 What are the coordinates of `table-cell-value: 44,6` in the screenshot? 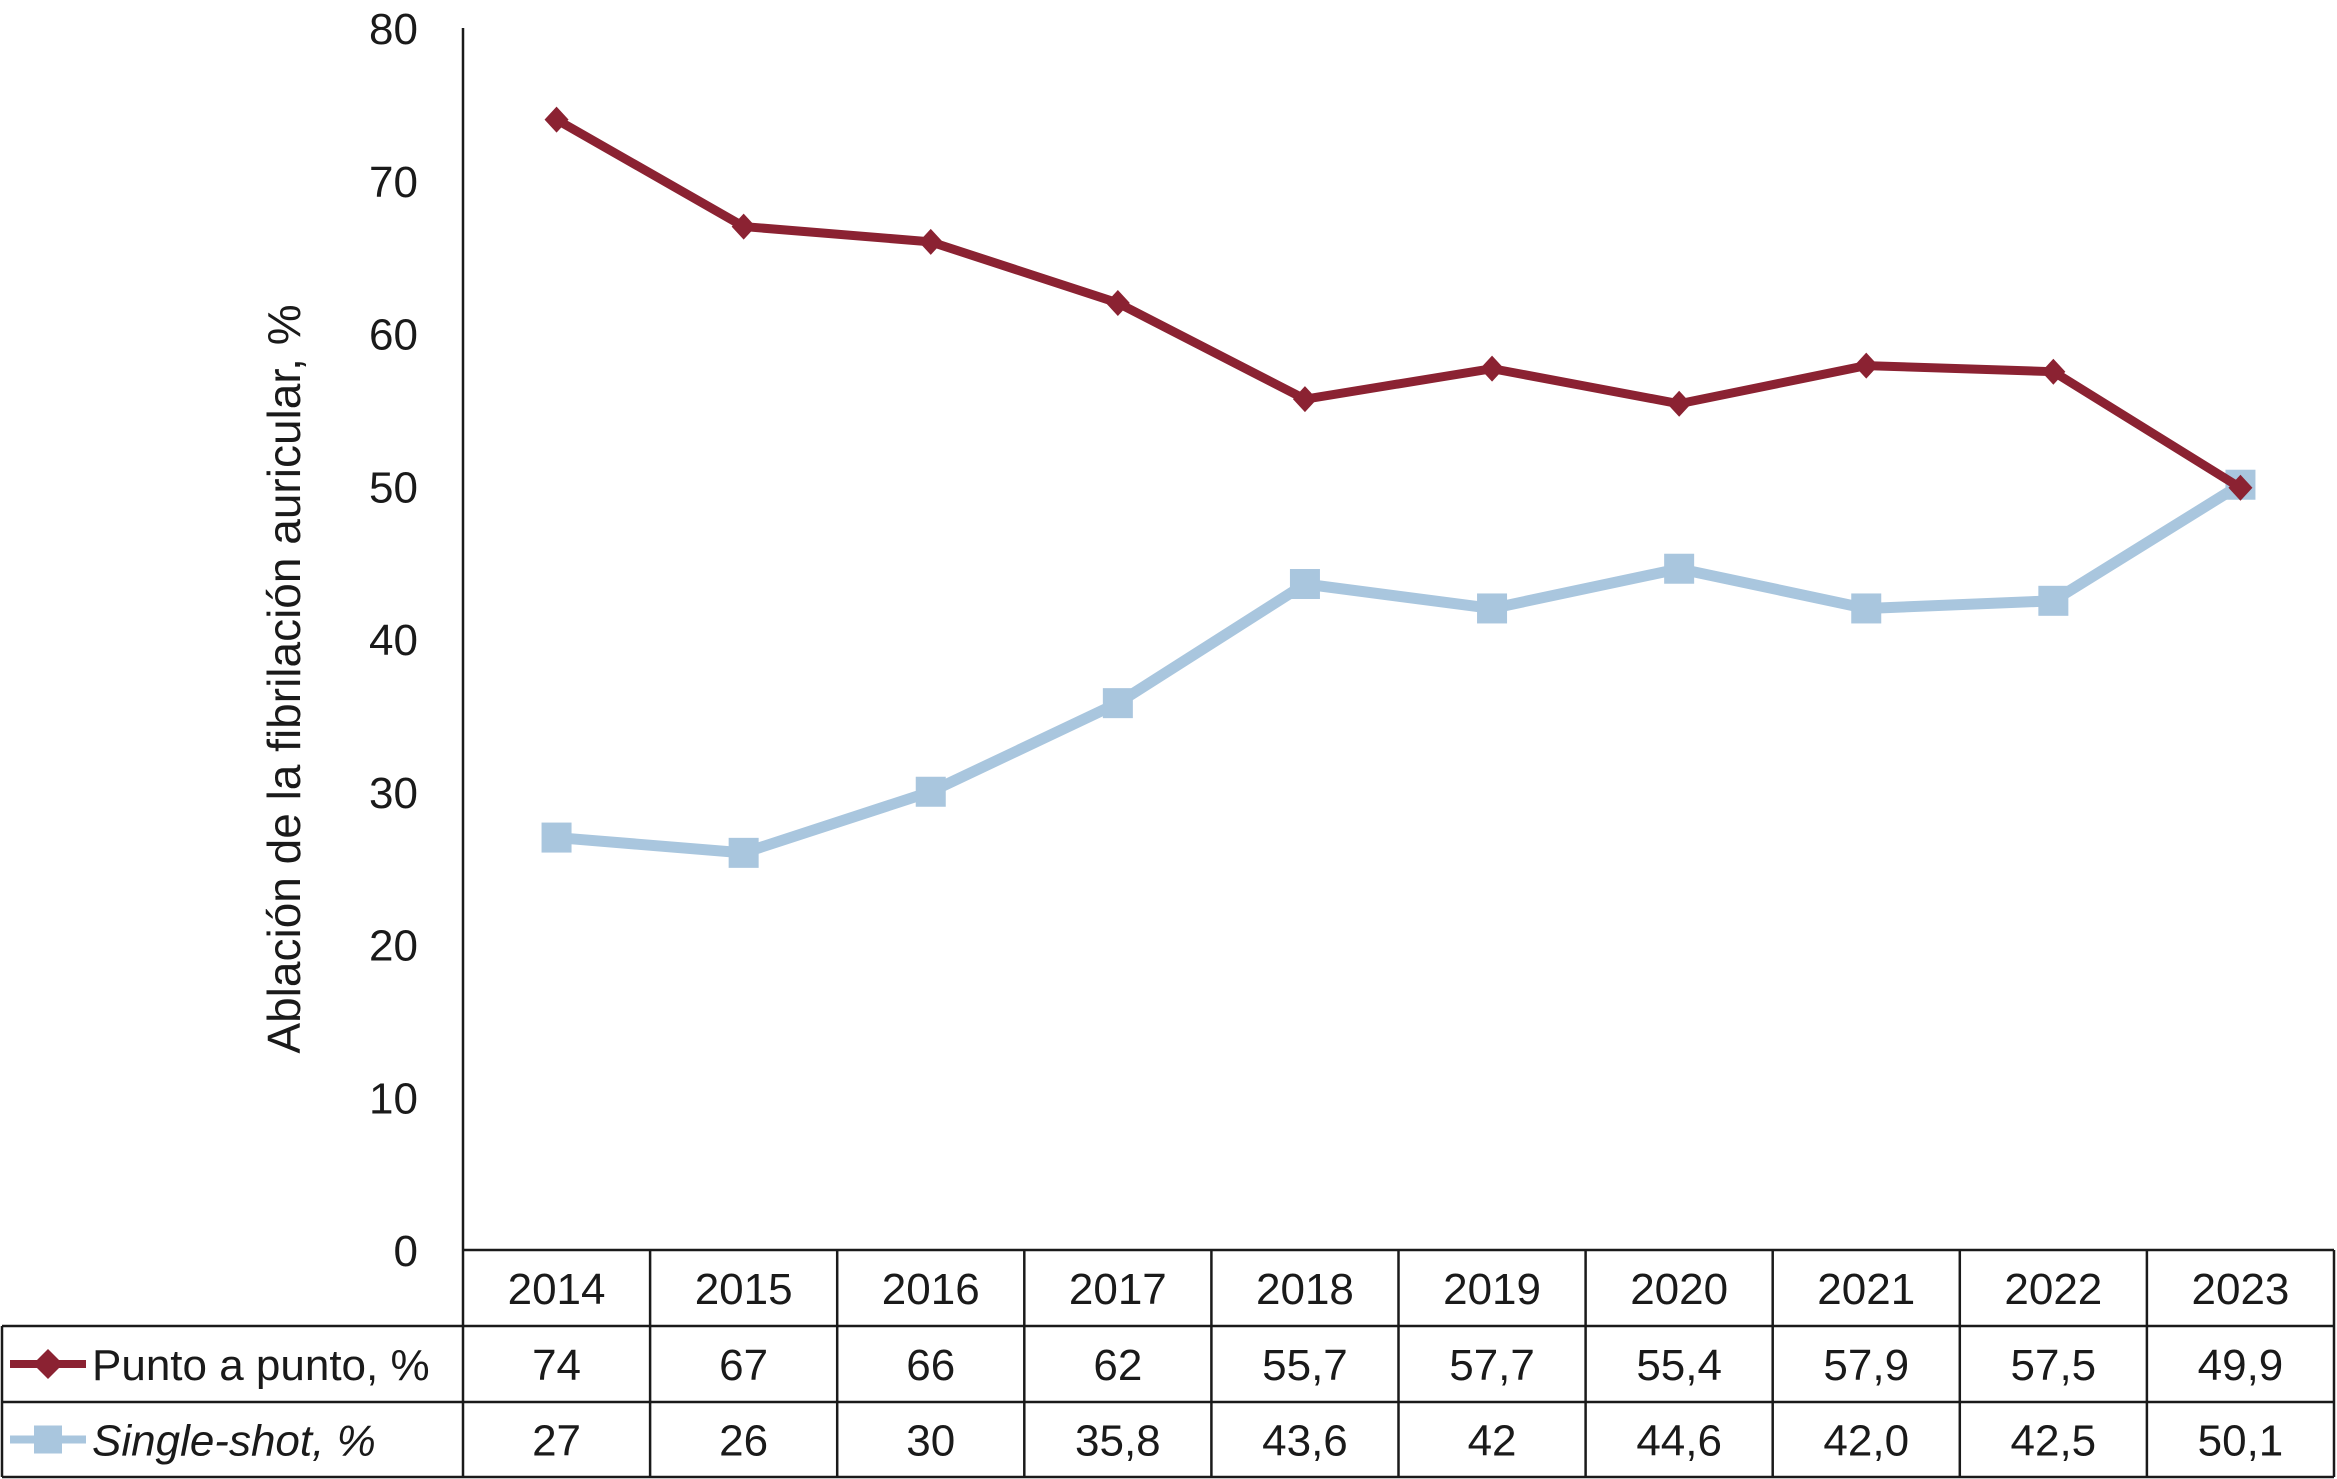 It's located at (1679, 1441).